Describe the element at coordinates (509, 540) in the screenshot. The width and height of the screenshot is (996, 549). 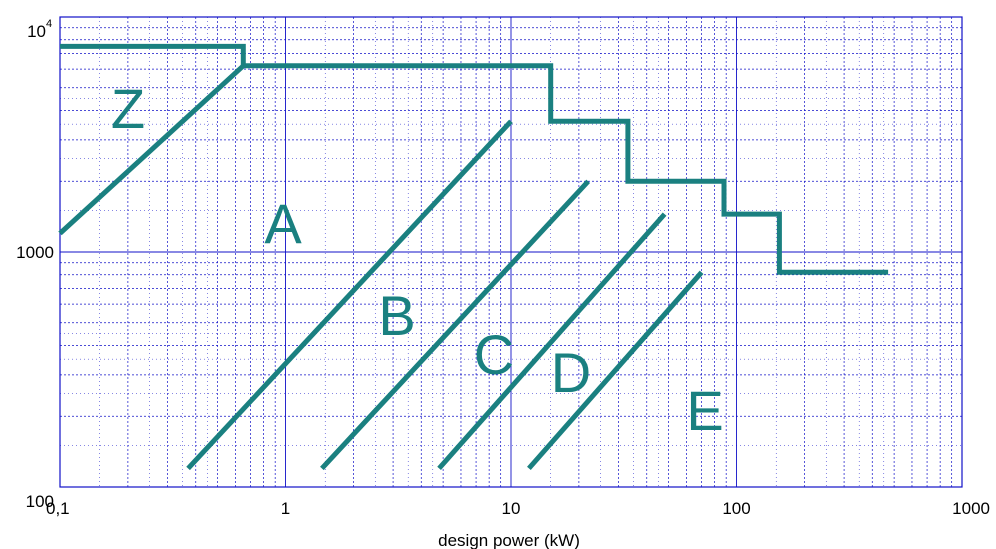
I see `x-axis-label: design power (kW)` at that location.